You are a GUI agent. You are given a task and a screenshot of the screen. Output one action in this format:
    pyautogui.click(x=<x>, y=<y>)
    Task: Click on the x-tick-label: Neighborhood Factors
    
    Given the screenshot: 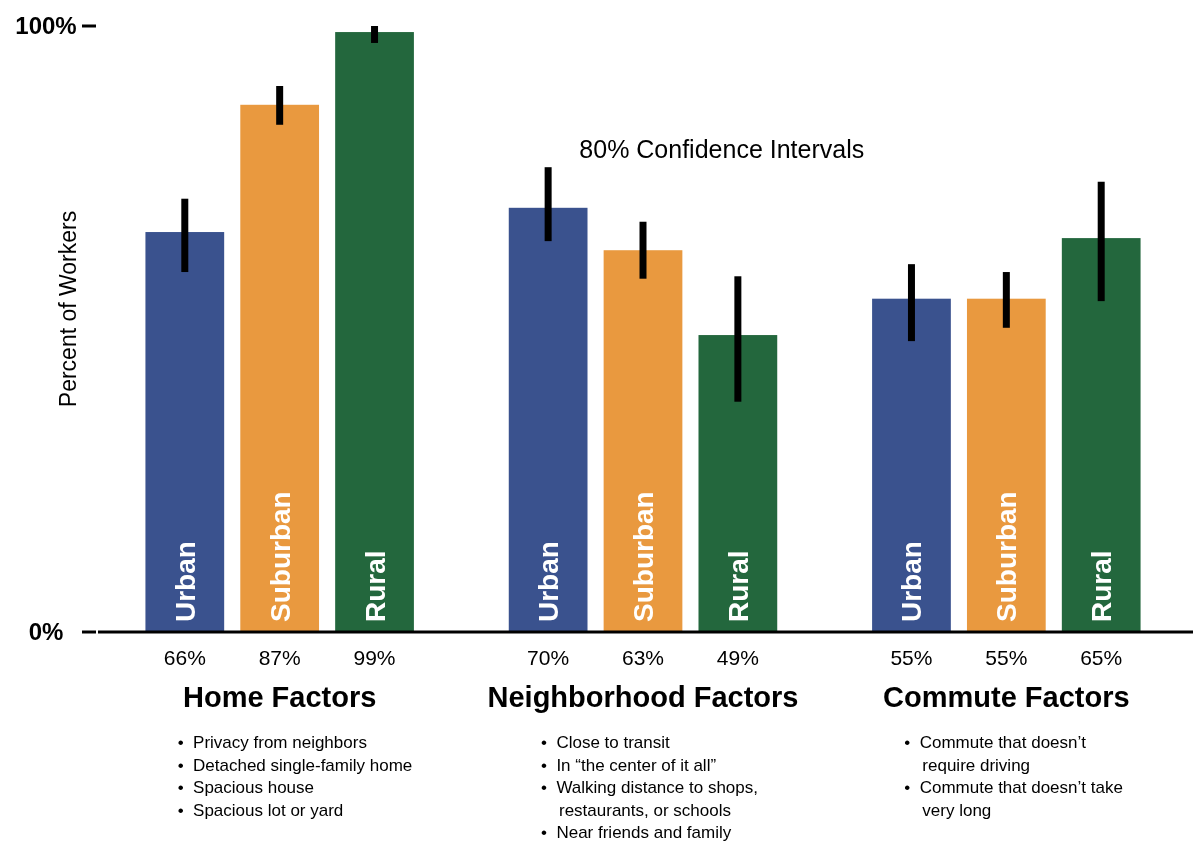 What is the action you would take?
    pyautogui.click(x=643, y=697)
    